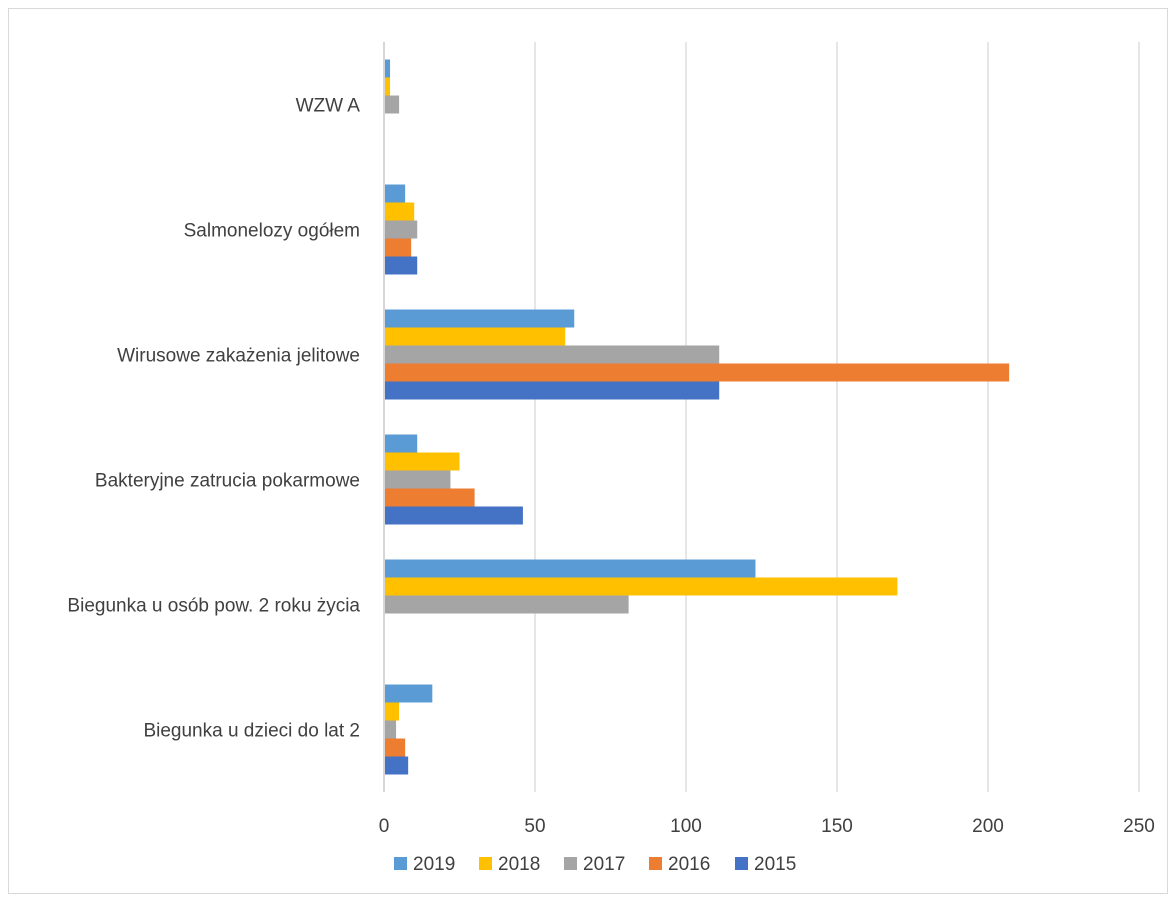  I want to click on x-tick-label: 150, so click(837, 826).